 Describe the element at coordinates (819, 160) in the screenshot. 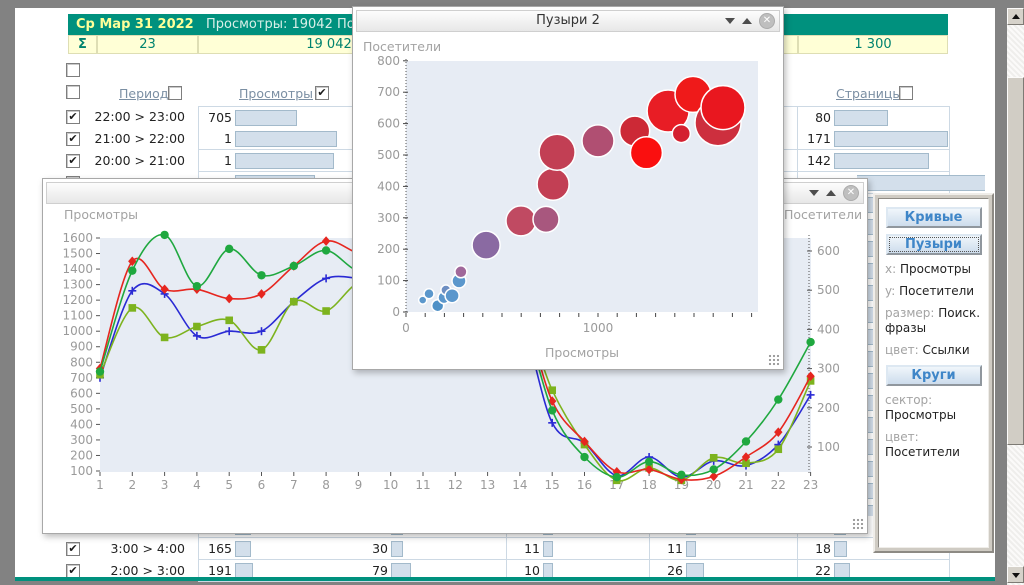

I see `cell-value: 142` at that location.